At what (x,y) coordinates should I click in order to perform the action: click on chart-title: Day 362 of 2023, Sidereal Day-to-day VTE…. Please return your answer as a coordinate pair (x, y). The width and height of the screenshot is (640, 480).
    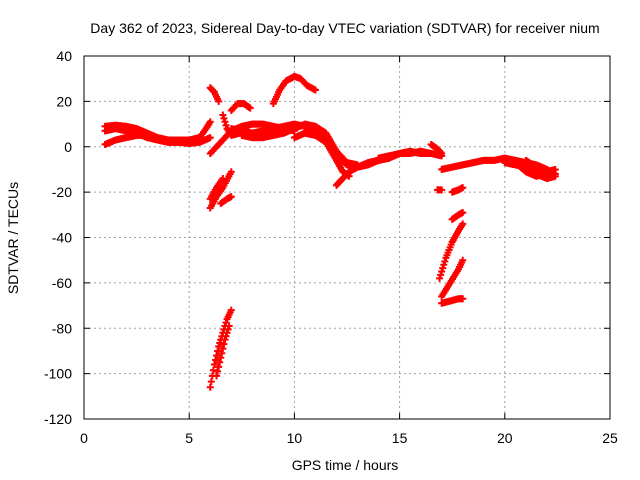
    Looking at the image, I should click on (344, 28).